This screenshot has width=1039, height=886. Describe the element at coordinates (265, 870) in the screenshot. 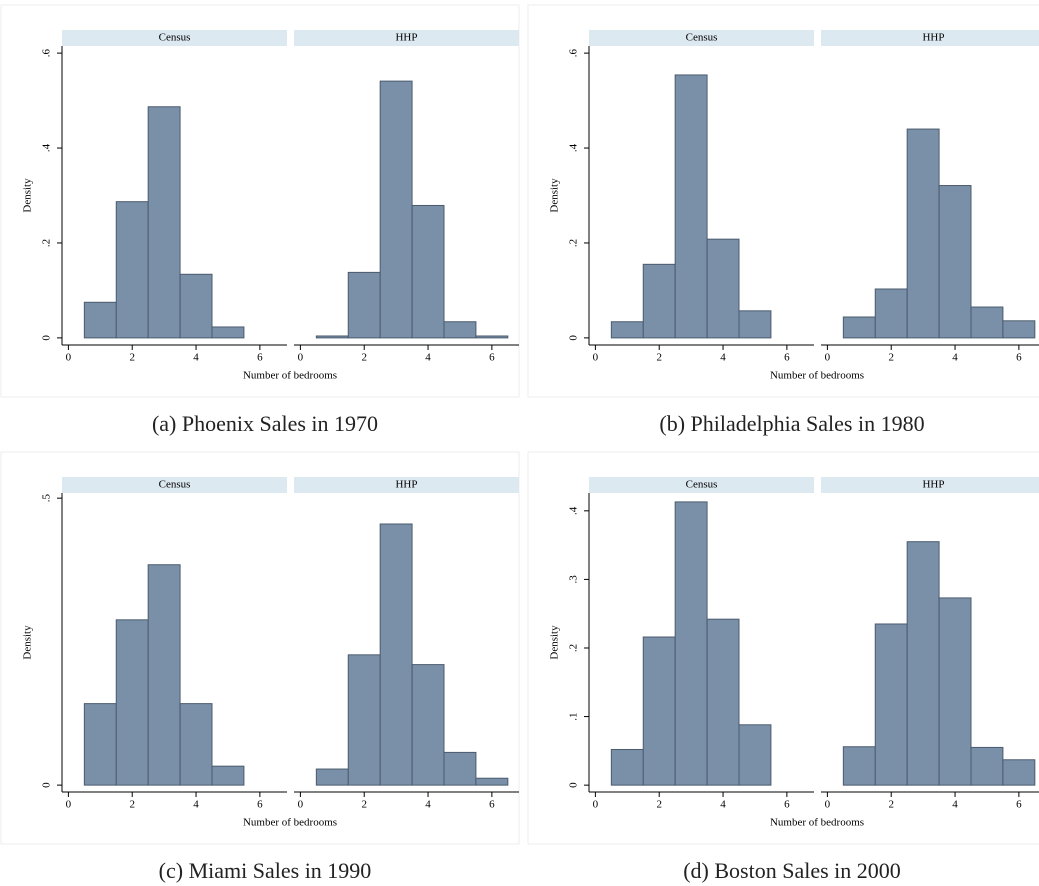

I see `caption: (c) Miami Sales in 1990` at that location.